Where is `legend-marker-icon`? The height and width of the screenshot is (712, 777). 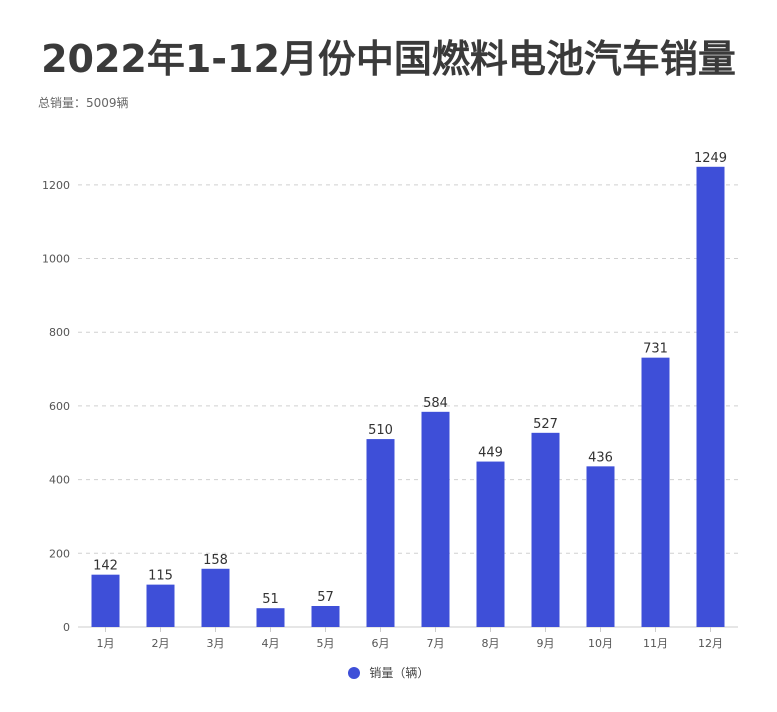 legend-marker-icon is located at coordinates (353, 673).